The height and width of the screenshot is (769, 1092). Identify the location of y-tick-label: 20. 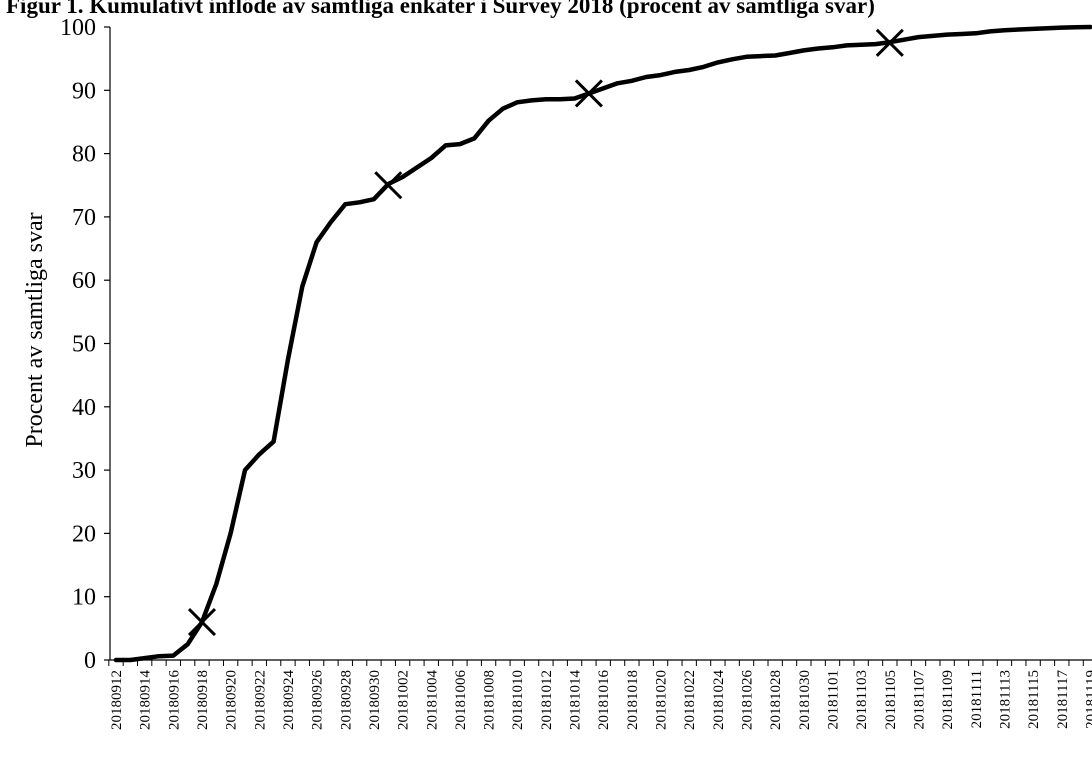
(84, 534).